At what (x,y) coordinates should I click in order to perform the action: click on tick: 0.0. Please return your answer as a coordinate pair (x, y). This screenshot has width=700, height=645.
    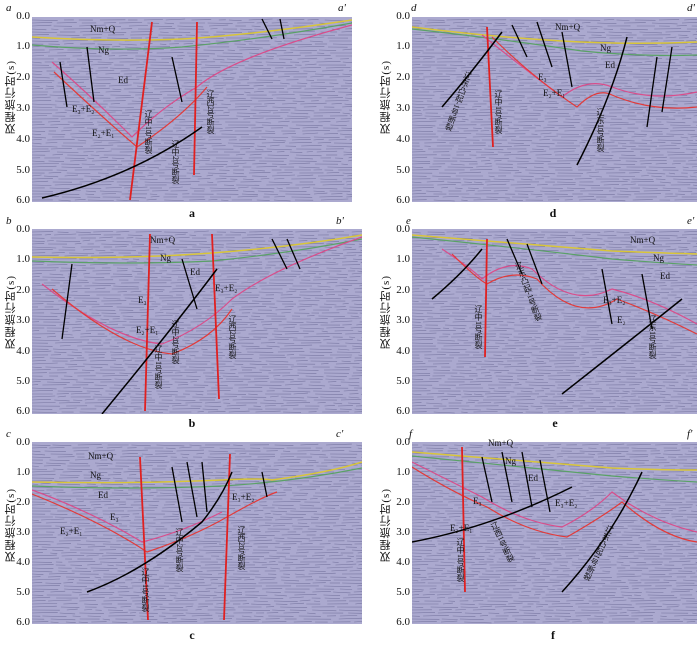
    Looking at the image, I should click on (403, 442).